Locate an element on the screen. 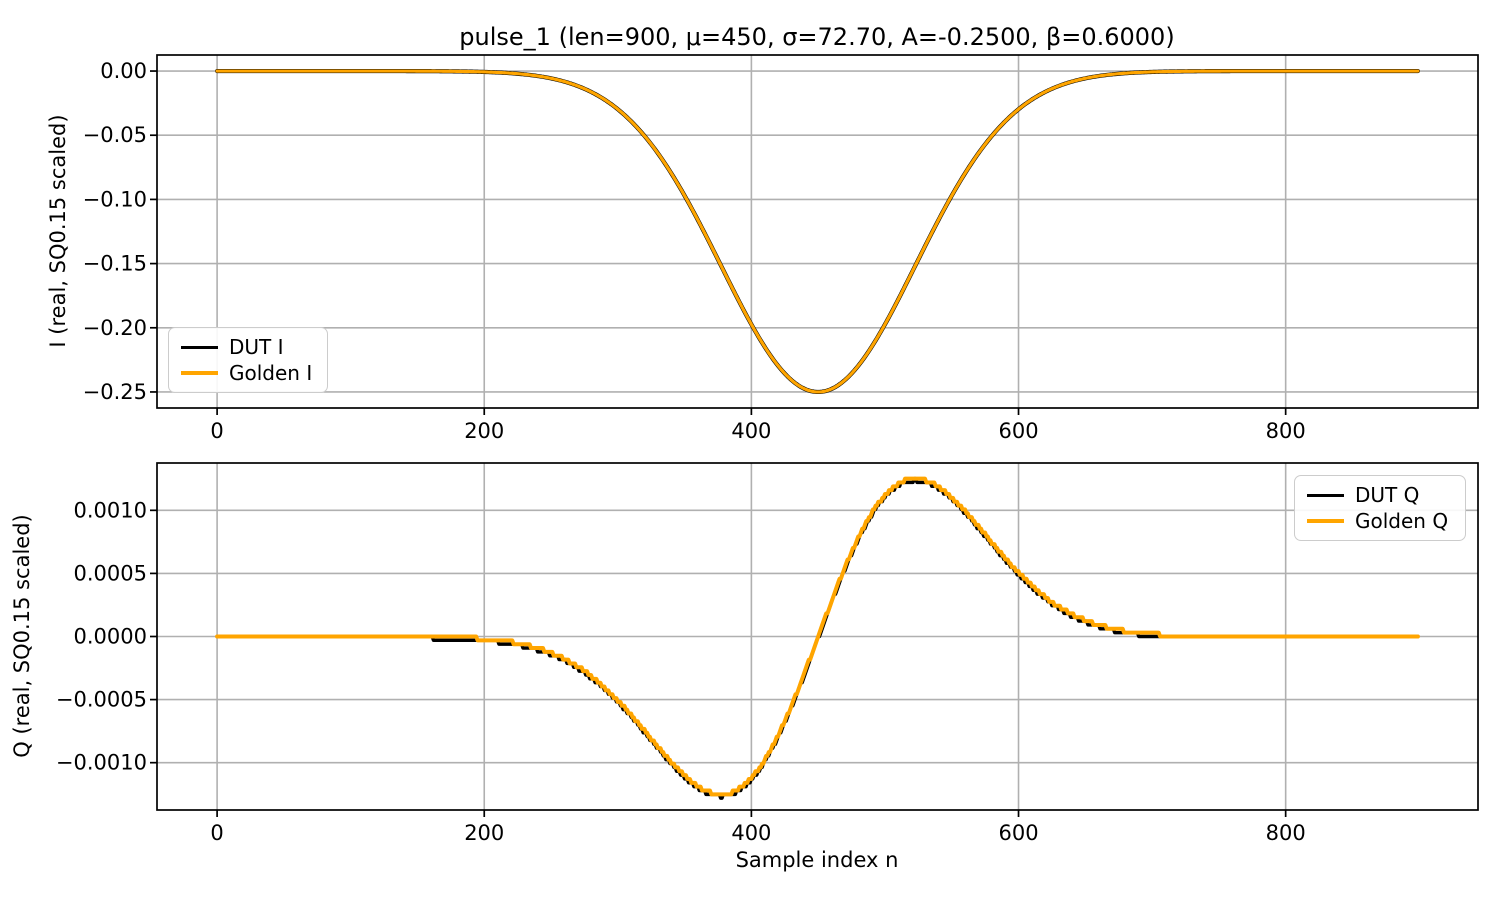  y-tick-label: −0.10 is located at coordinates (115, 199).